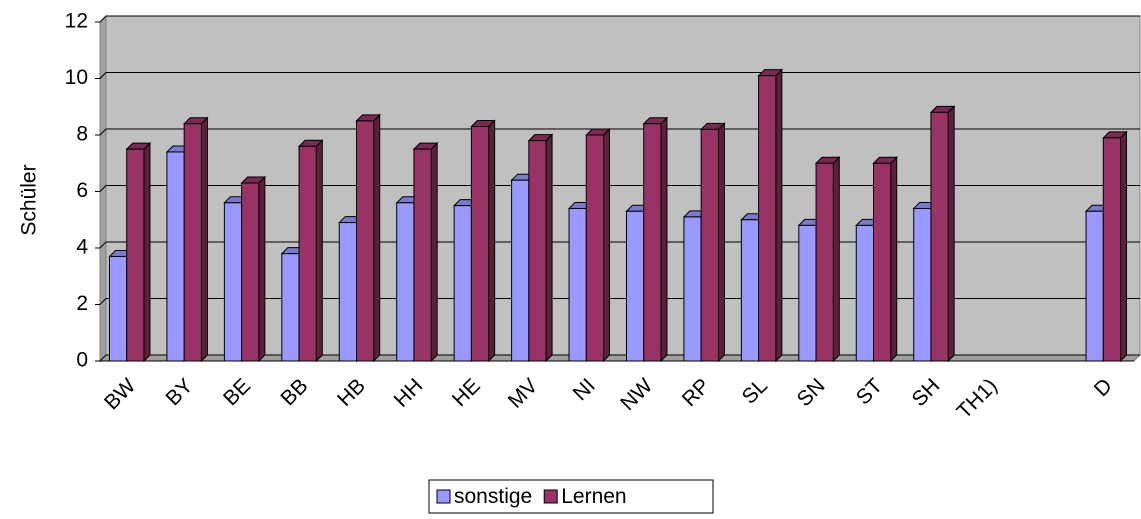  Describe the element at coordinates (755, 391) in the screenshot. I see `x-tick-label: SL` at that location.